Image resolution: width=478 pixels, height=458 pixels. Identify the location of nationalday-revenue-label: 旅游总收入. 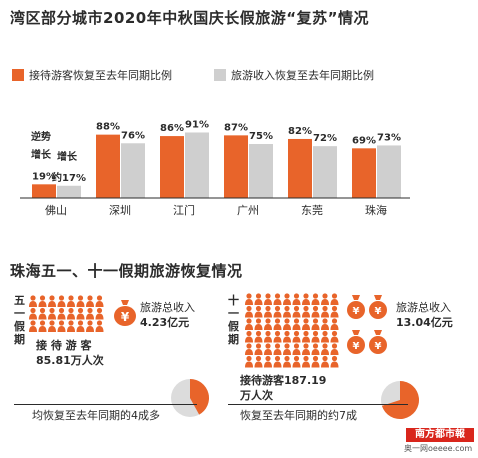
(423, 307).